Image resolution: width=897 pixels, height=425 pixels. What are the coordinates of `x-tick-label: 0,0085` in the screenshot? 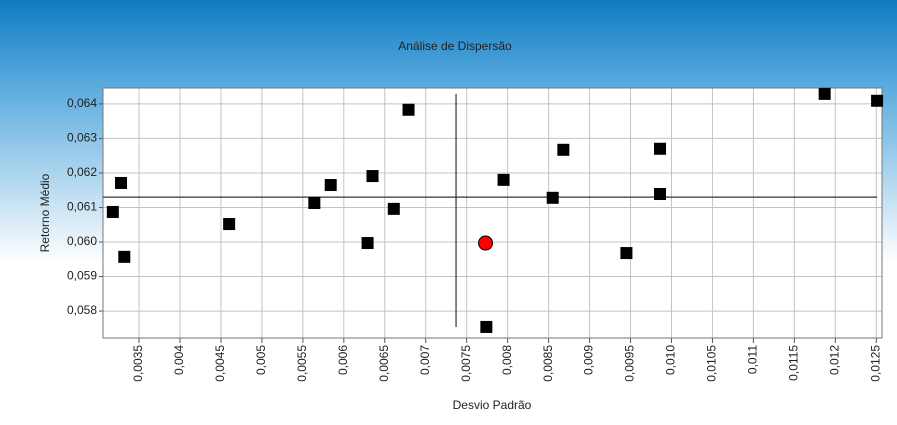 It's located at (548, 363).